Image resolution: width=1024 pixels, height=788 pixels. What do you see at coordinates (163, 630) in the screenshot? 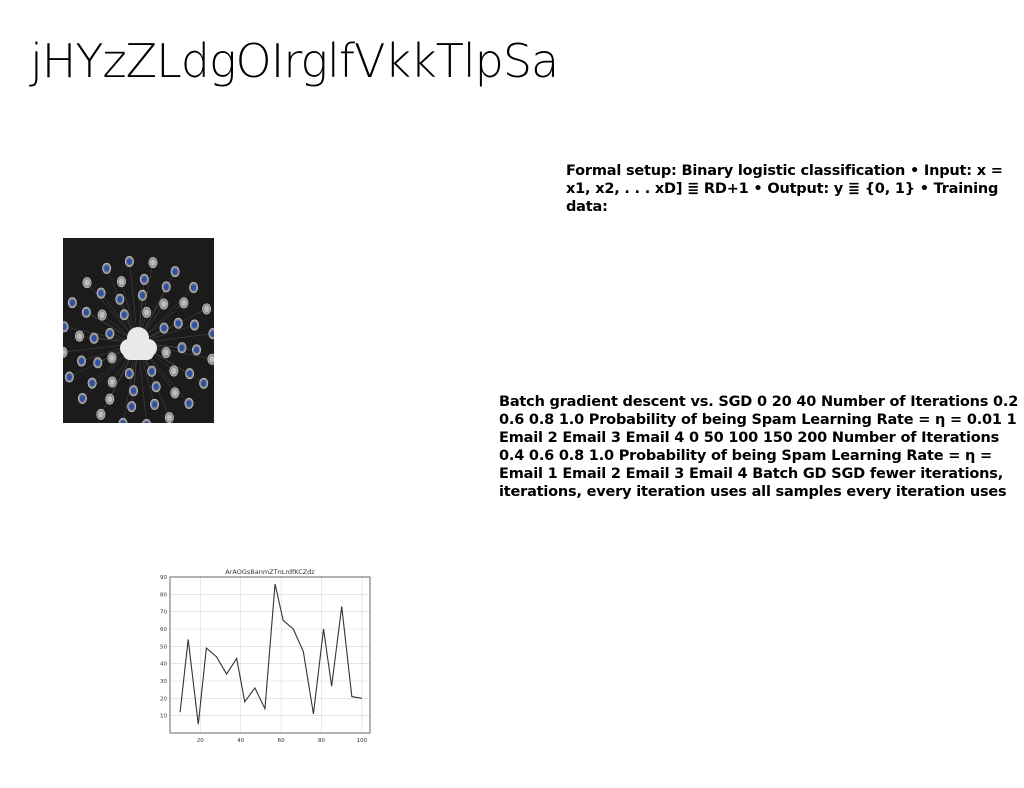
I see `y-tick-label: 60` at bounding box center [163, 630].